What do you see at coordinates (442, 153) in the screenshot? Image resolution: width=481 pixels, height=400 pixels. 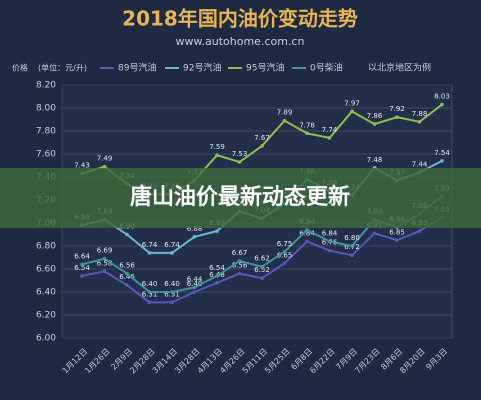 I see `value-label: 7.54` at bounding box center [442, 153].